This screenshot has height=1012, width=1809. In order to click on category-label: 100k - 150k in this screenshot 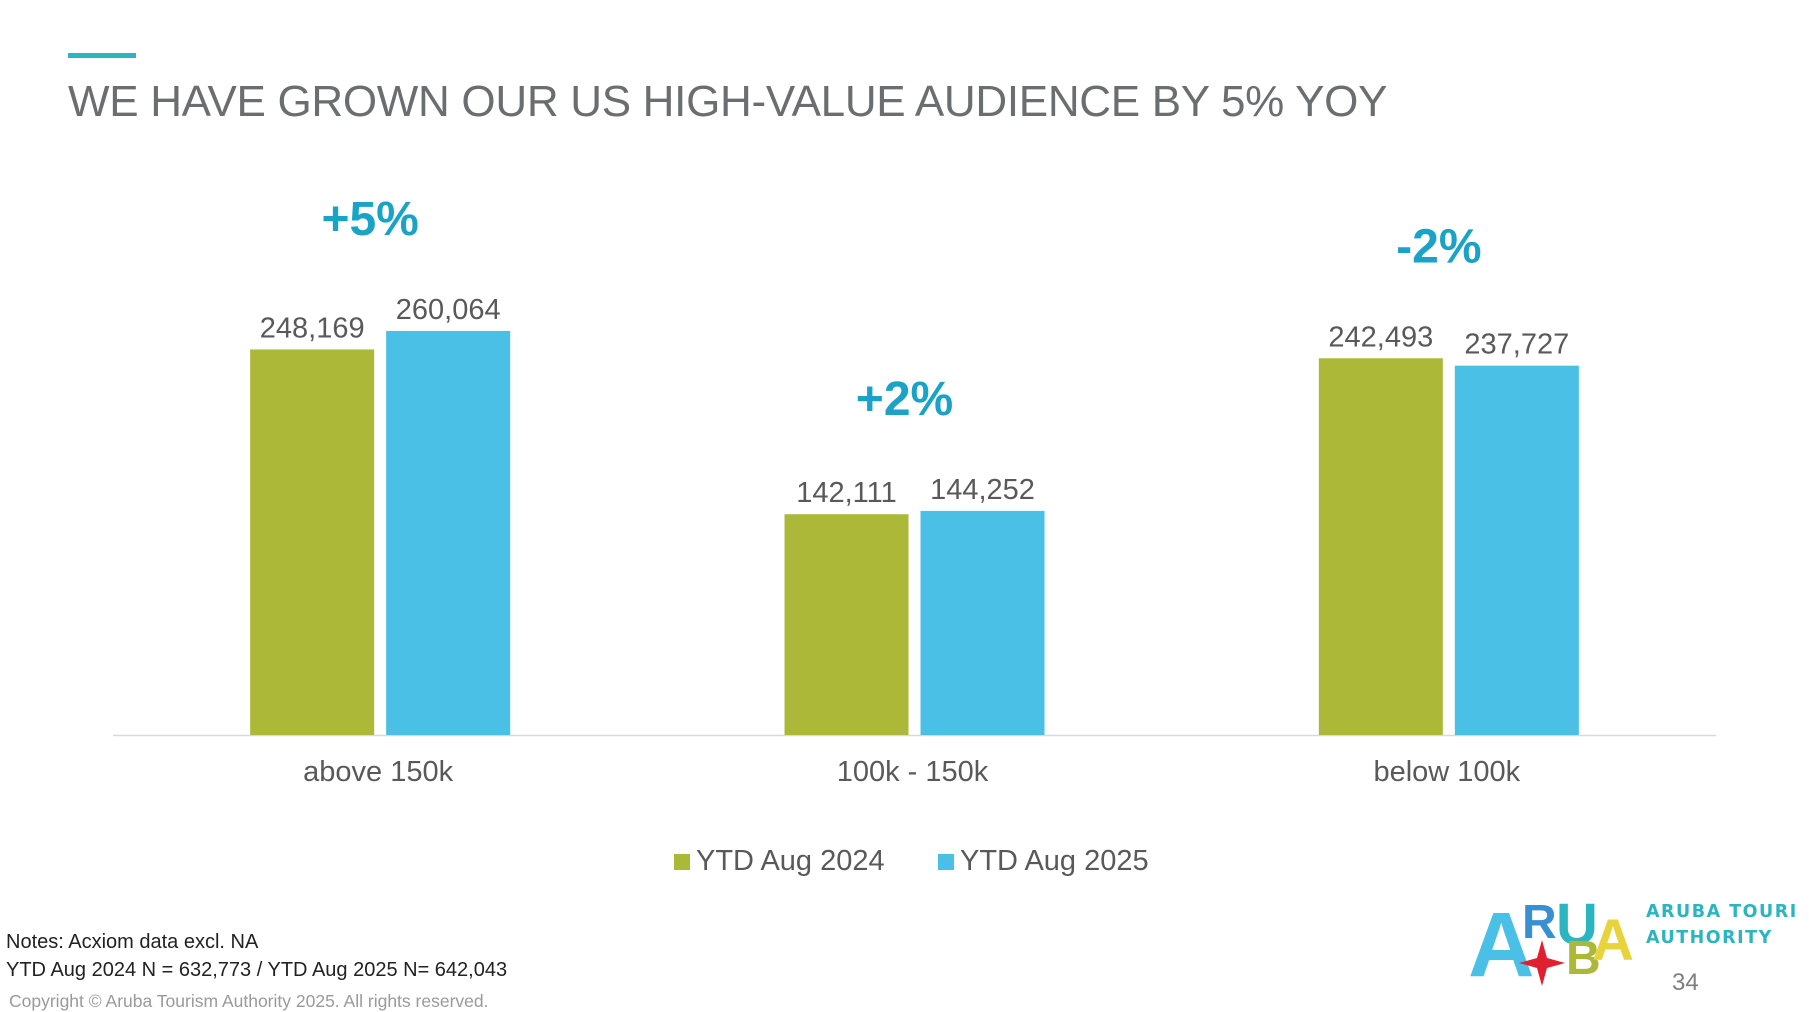, I will do `click(913, 772)`.